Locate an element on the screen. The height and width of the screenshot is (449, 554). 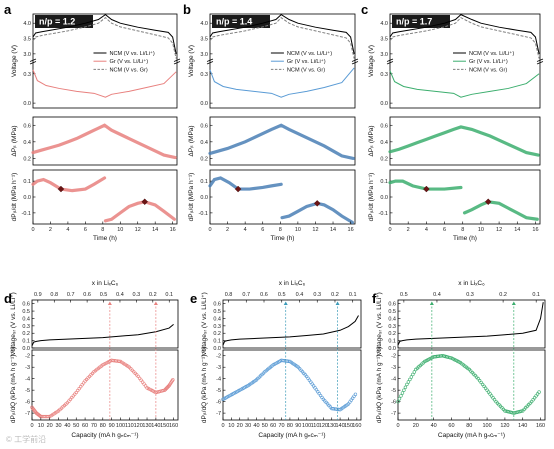
x-tick-label: 80 is located at coordinates (469, 426).